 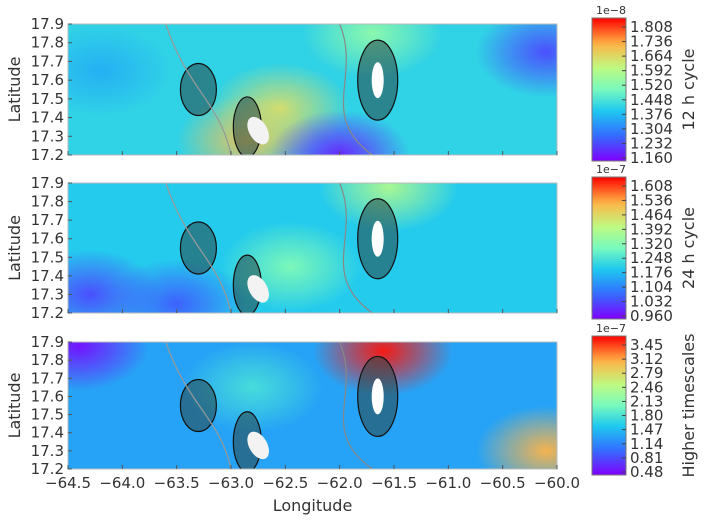 I want to click on colorbar-tick-label: 2.79, so click(x=646, y=373).